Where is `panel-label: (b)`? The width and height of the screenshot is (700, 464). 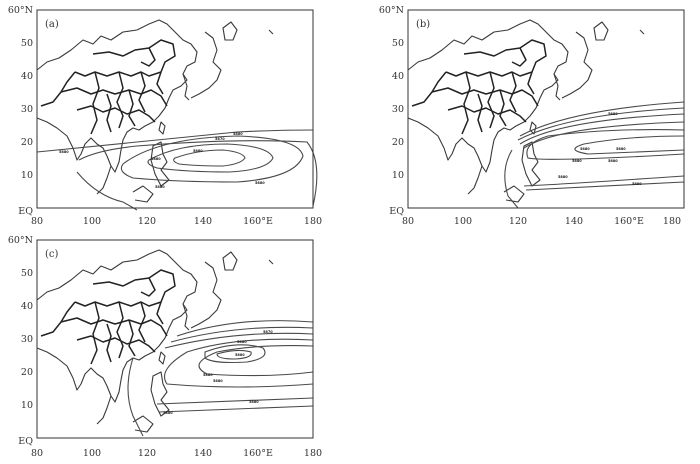 panel-label: (b) is located at coordinates (423, 24).